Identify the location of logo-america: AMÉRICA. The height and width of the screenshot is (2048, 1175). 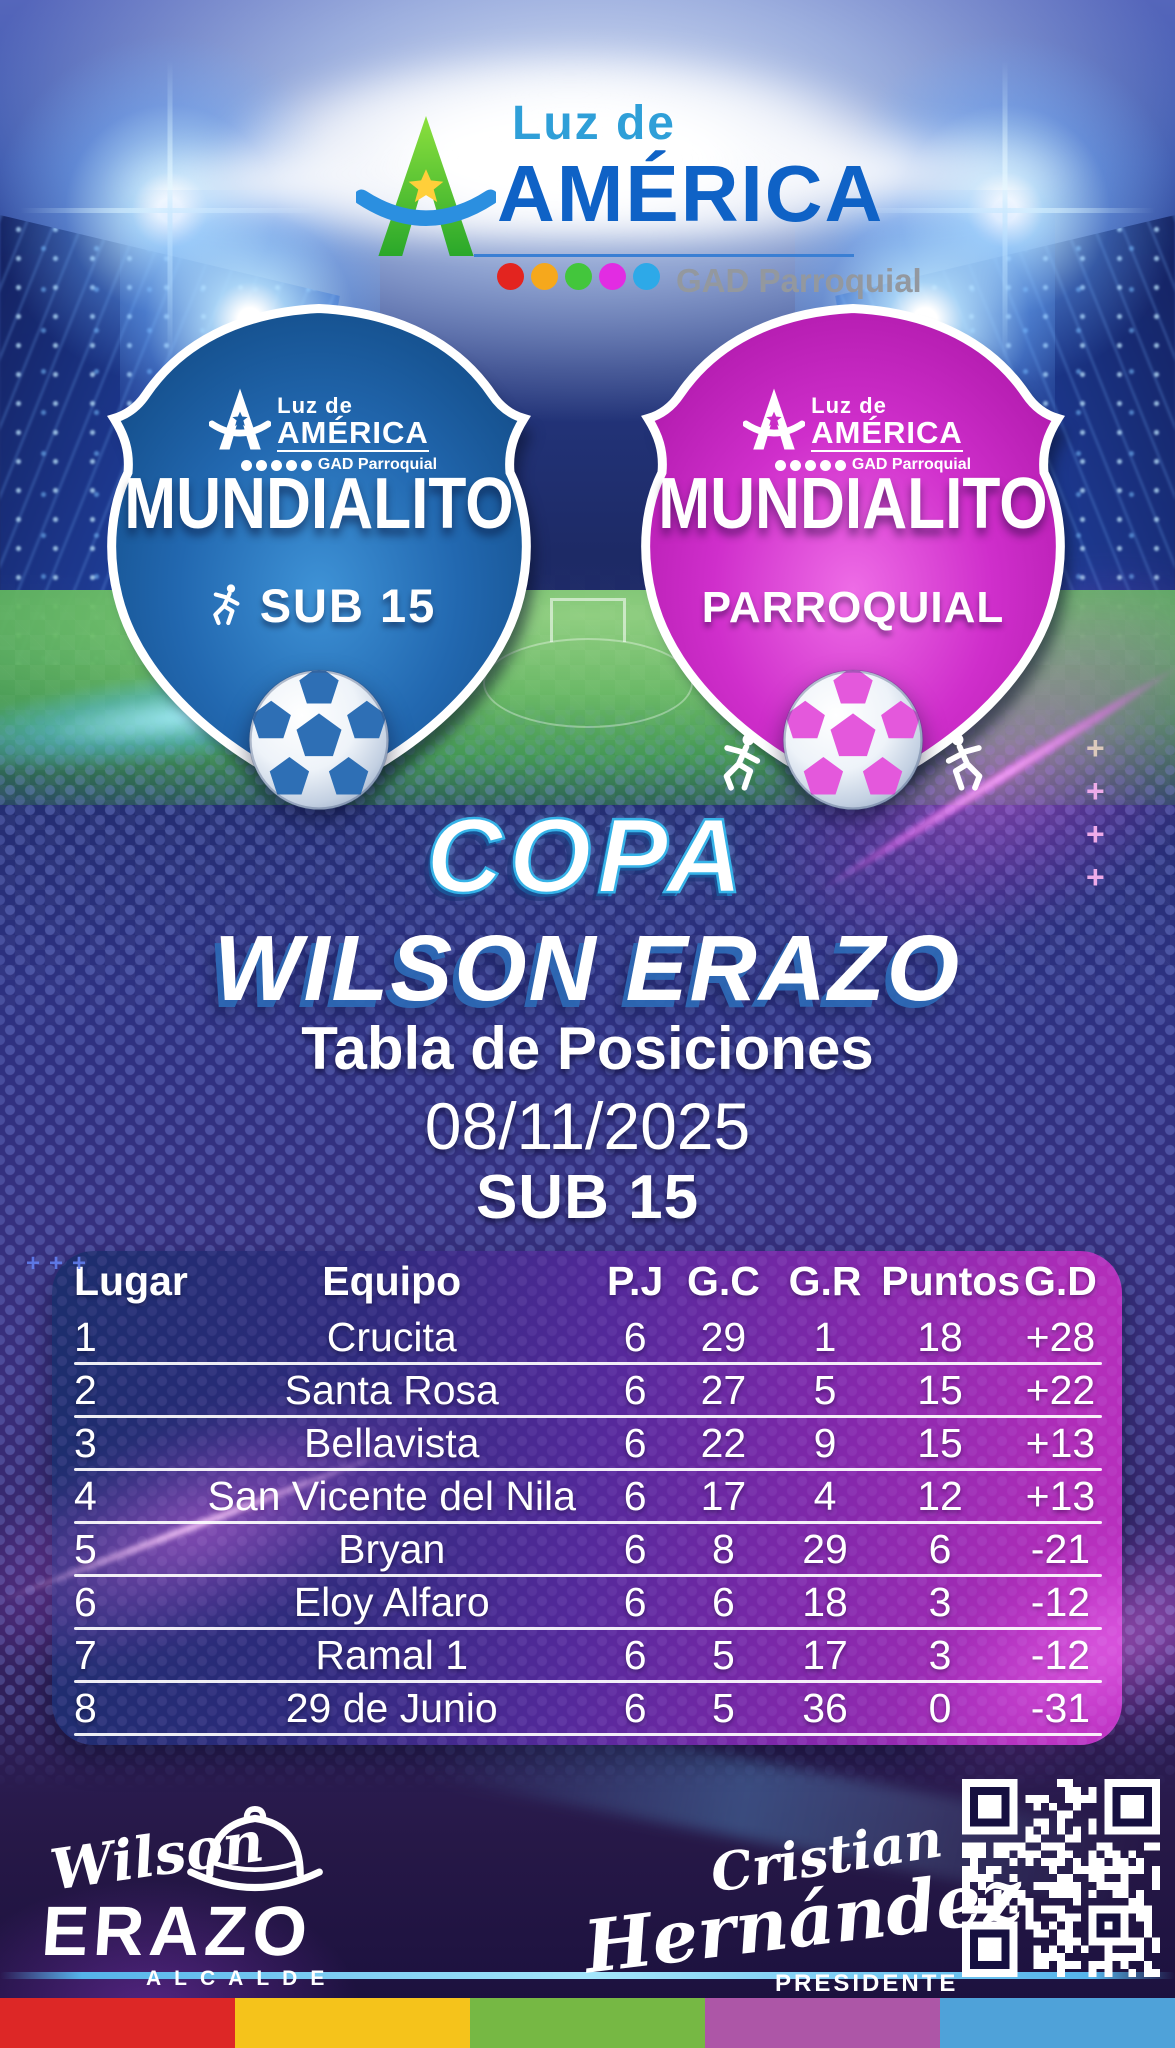
(691, 193).